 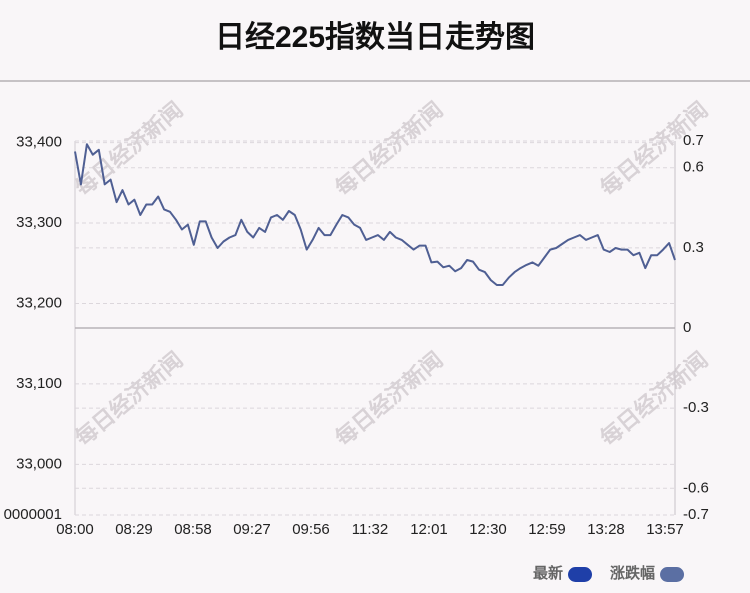 What do you see at coordinates (39, 222) in the screenshot?
I see `y-tick-label: 33,300` at bounding box center [39, 222].